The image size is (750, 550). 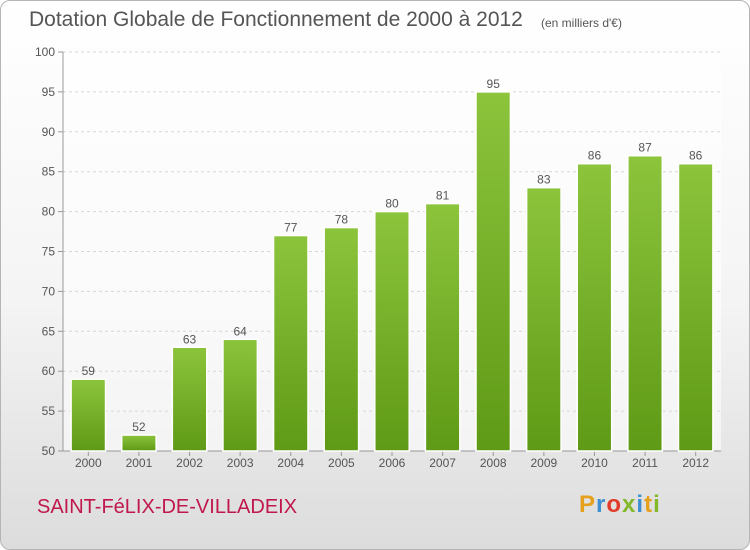 I want to click on logo-letter: x, so click(x=629, y=504).